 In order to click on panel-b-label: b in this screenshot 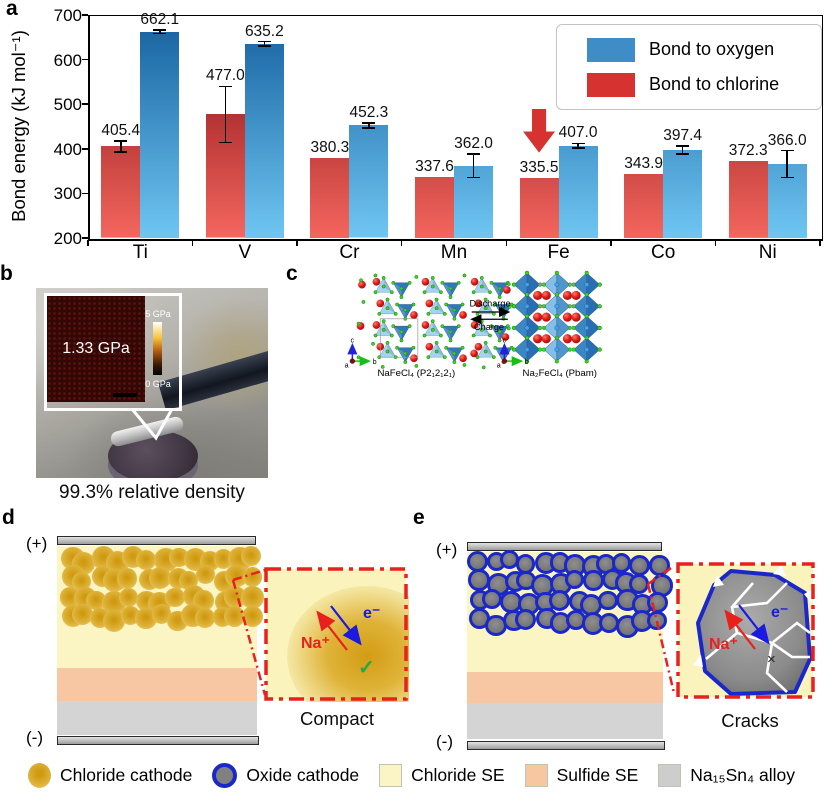, I will do `click(6, 273)`.